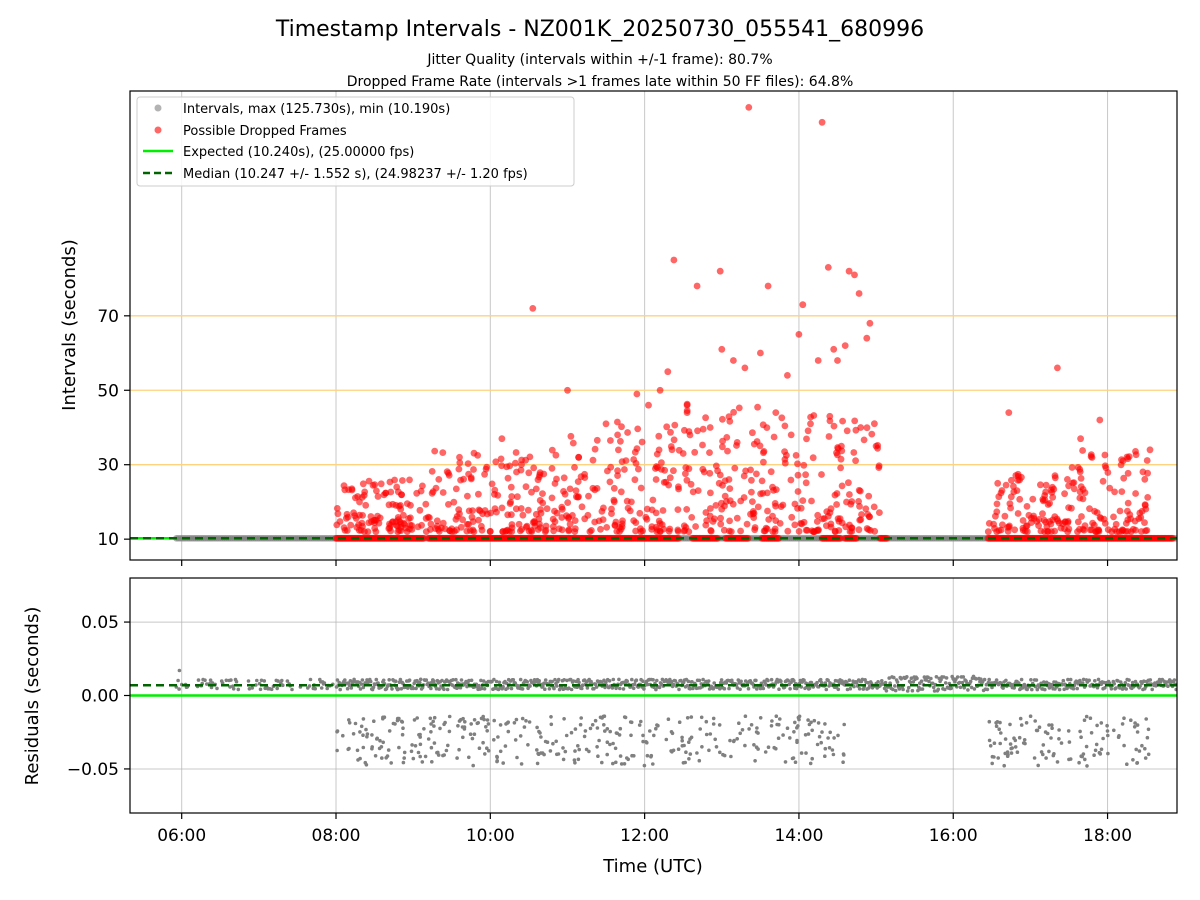 Image resolution: width=1200 pixels, height=900 pixels. I want to click on residuals-xtick-label-4: 14:00, so click(798, 836).